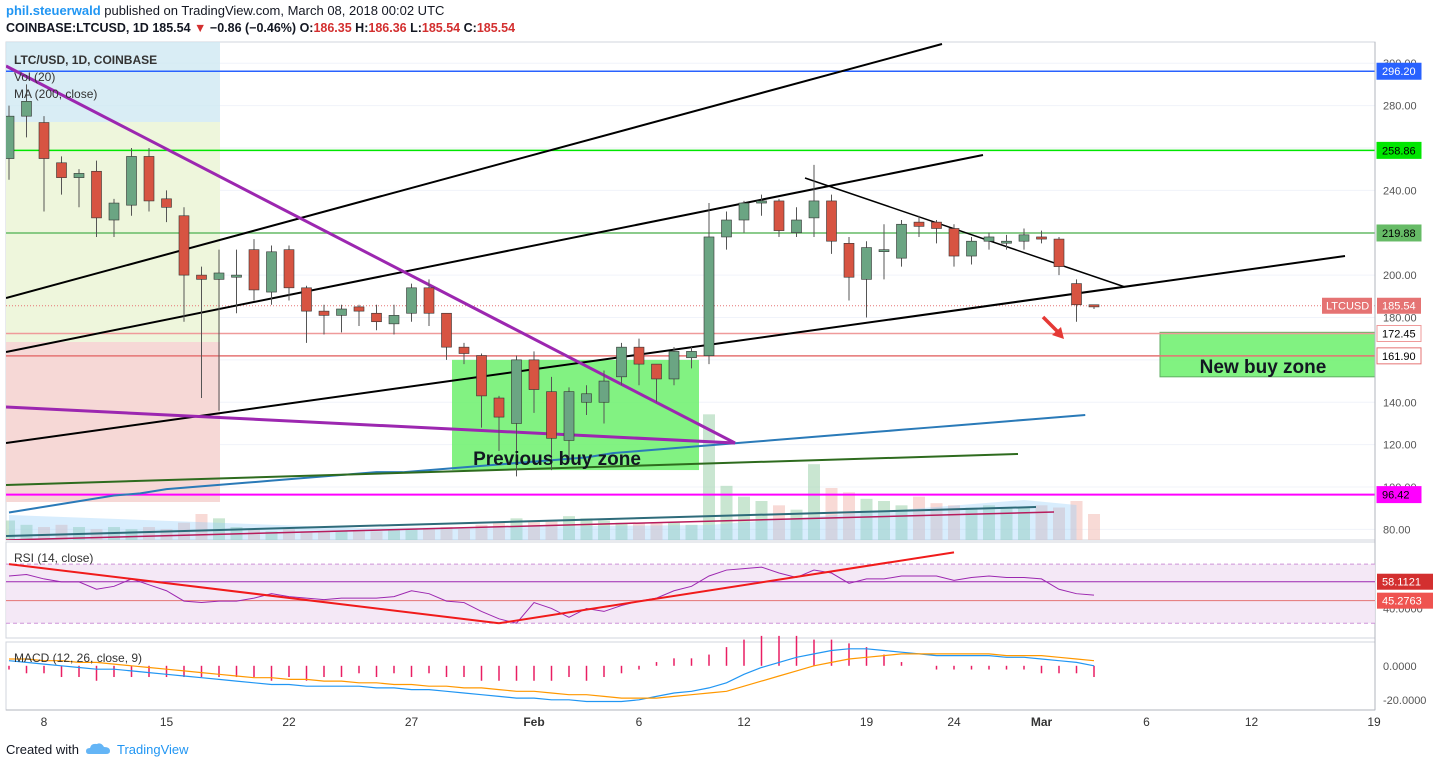 The height and width of the screenshot is (767, 1438). What do you see at coordinates (42, 749) in the screenshot?
I see `created-with-text: Created with` at bounding box center [42, 749].